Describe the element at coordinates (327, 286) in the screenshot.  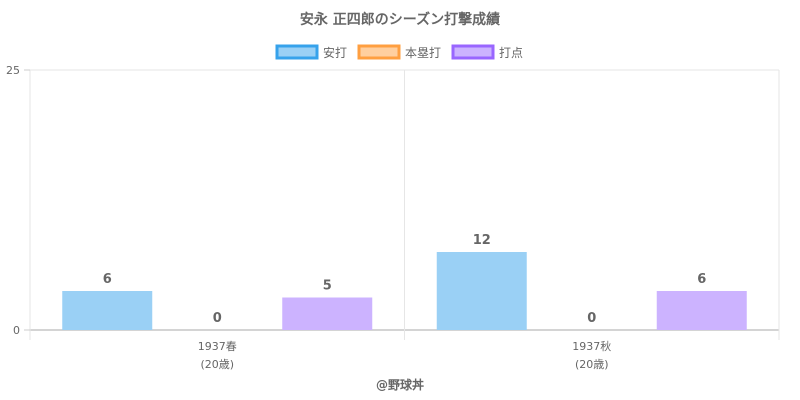
I see `data-label: 5` at that location.